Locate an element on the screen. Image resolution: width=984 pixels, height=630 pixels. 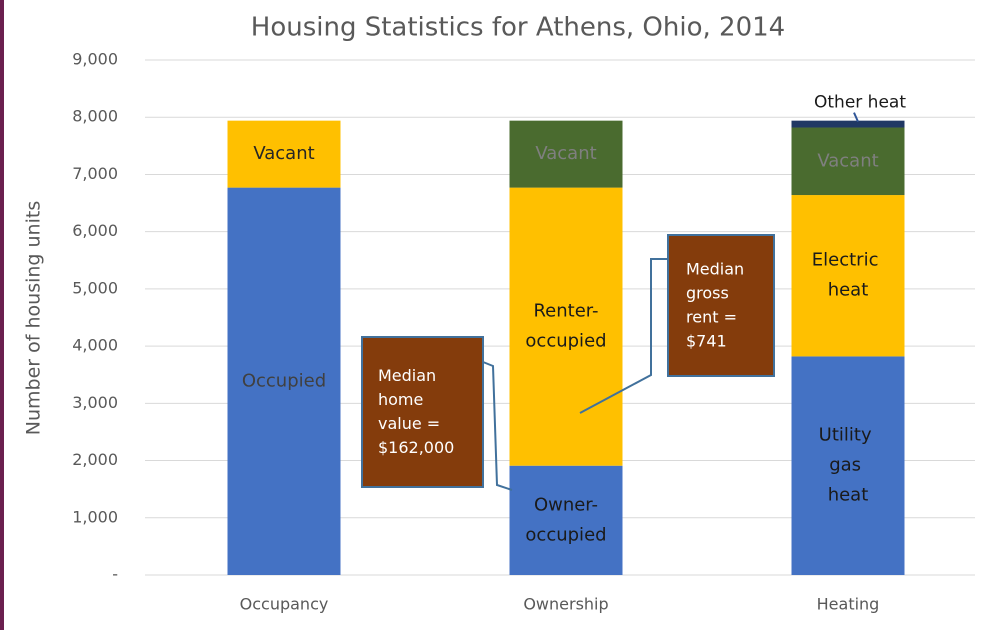
y-axis-label: Number of housing units is located at coordinates (34, 318).